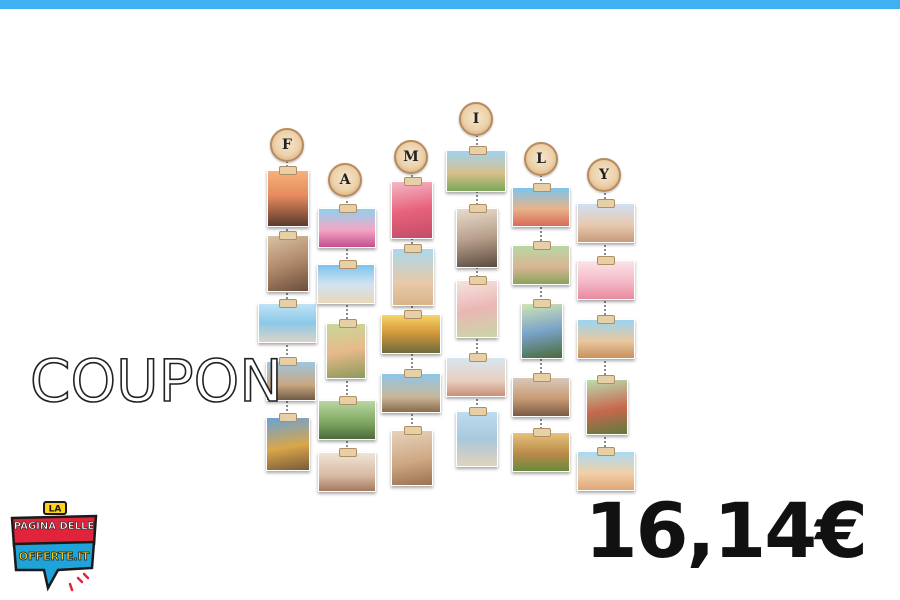  I want to click on letter-label: Y, so click(604, 175).